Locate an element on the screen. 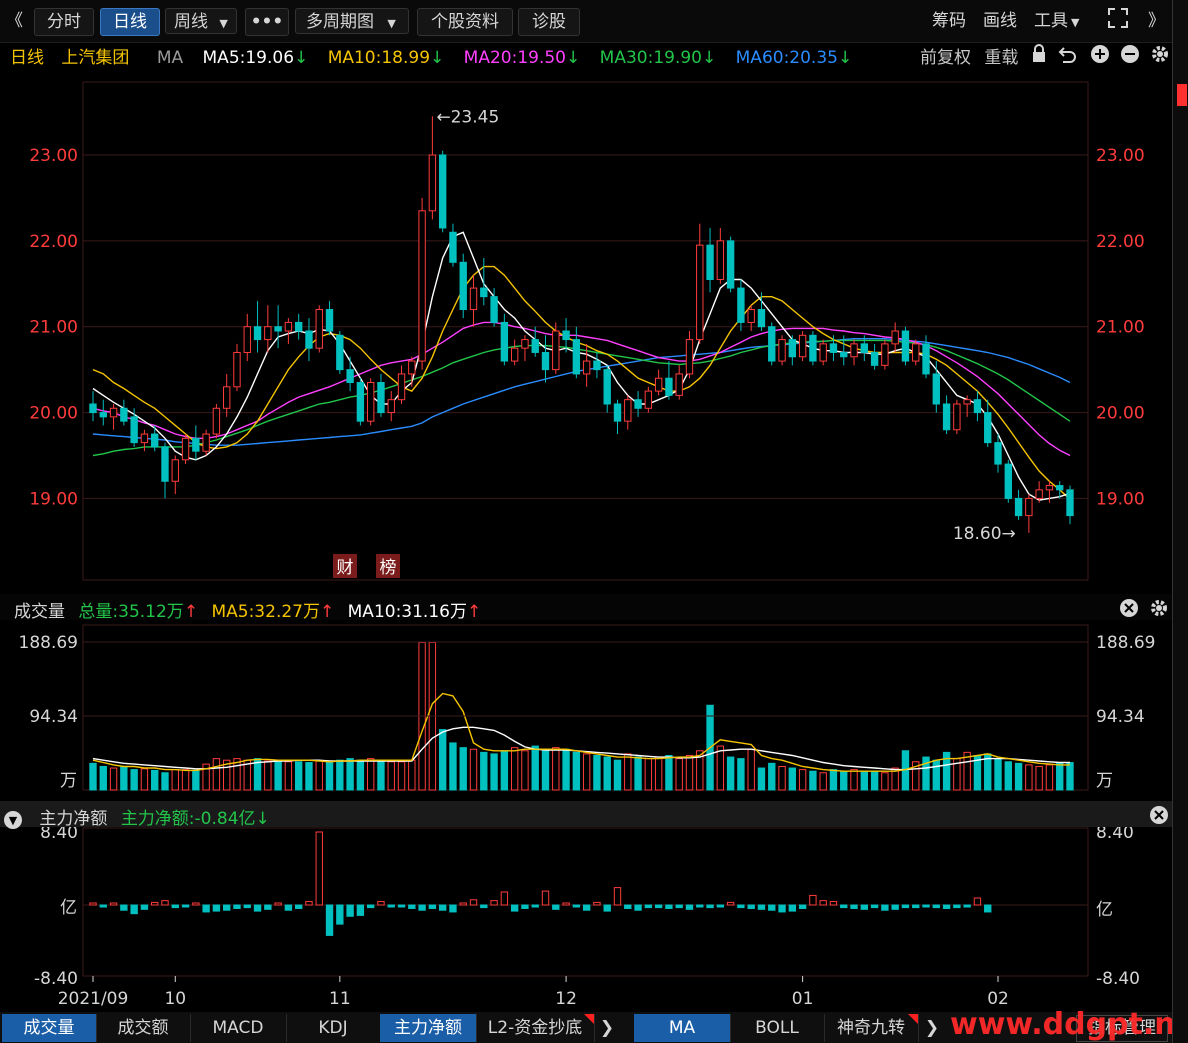  more-button: ••• is located at coordinates (267, 22).